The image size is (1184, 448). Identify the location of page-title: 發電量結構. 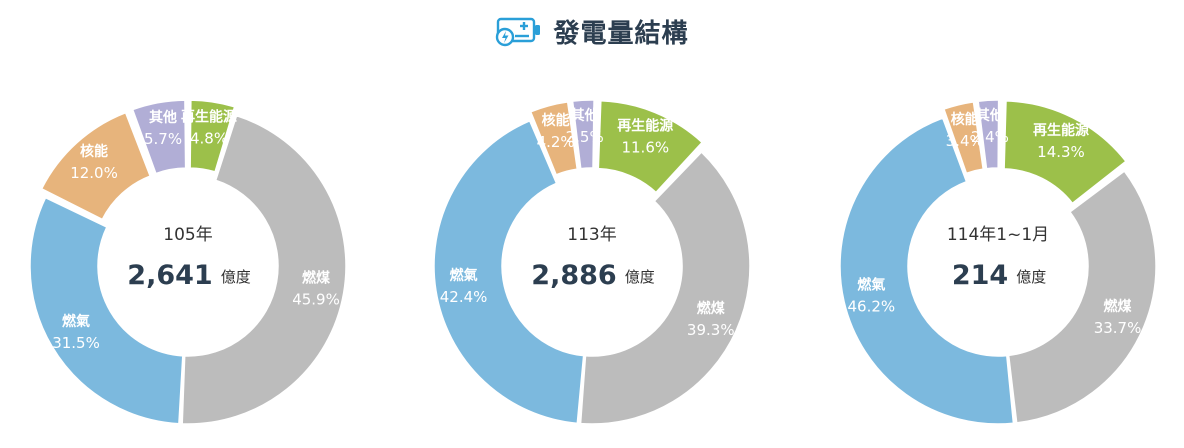
(621, 33).